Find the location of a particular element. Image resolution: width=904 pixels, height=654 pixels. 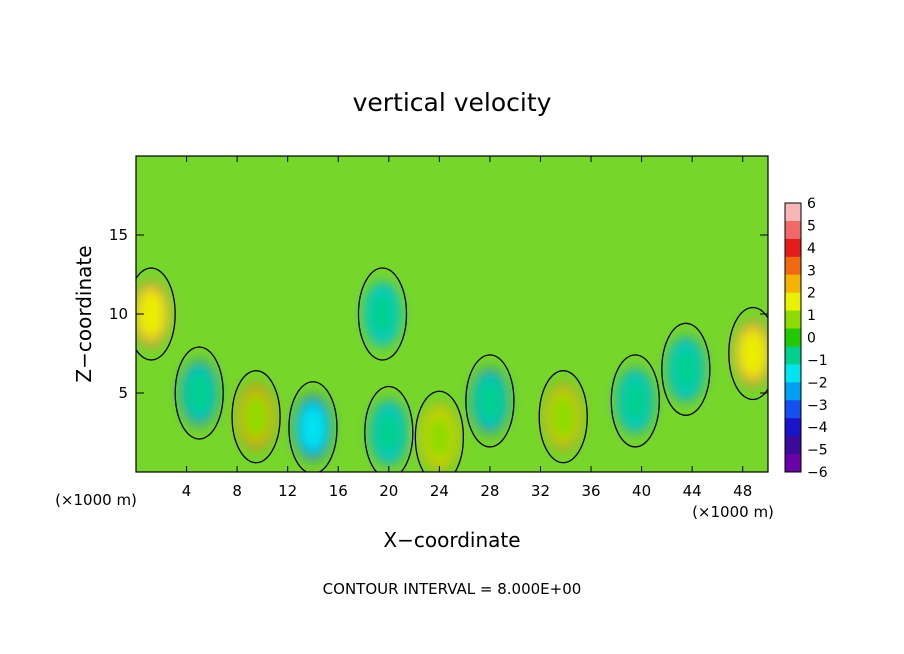

colorbar-label: −3 is located at coordinates (817, 406).